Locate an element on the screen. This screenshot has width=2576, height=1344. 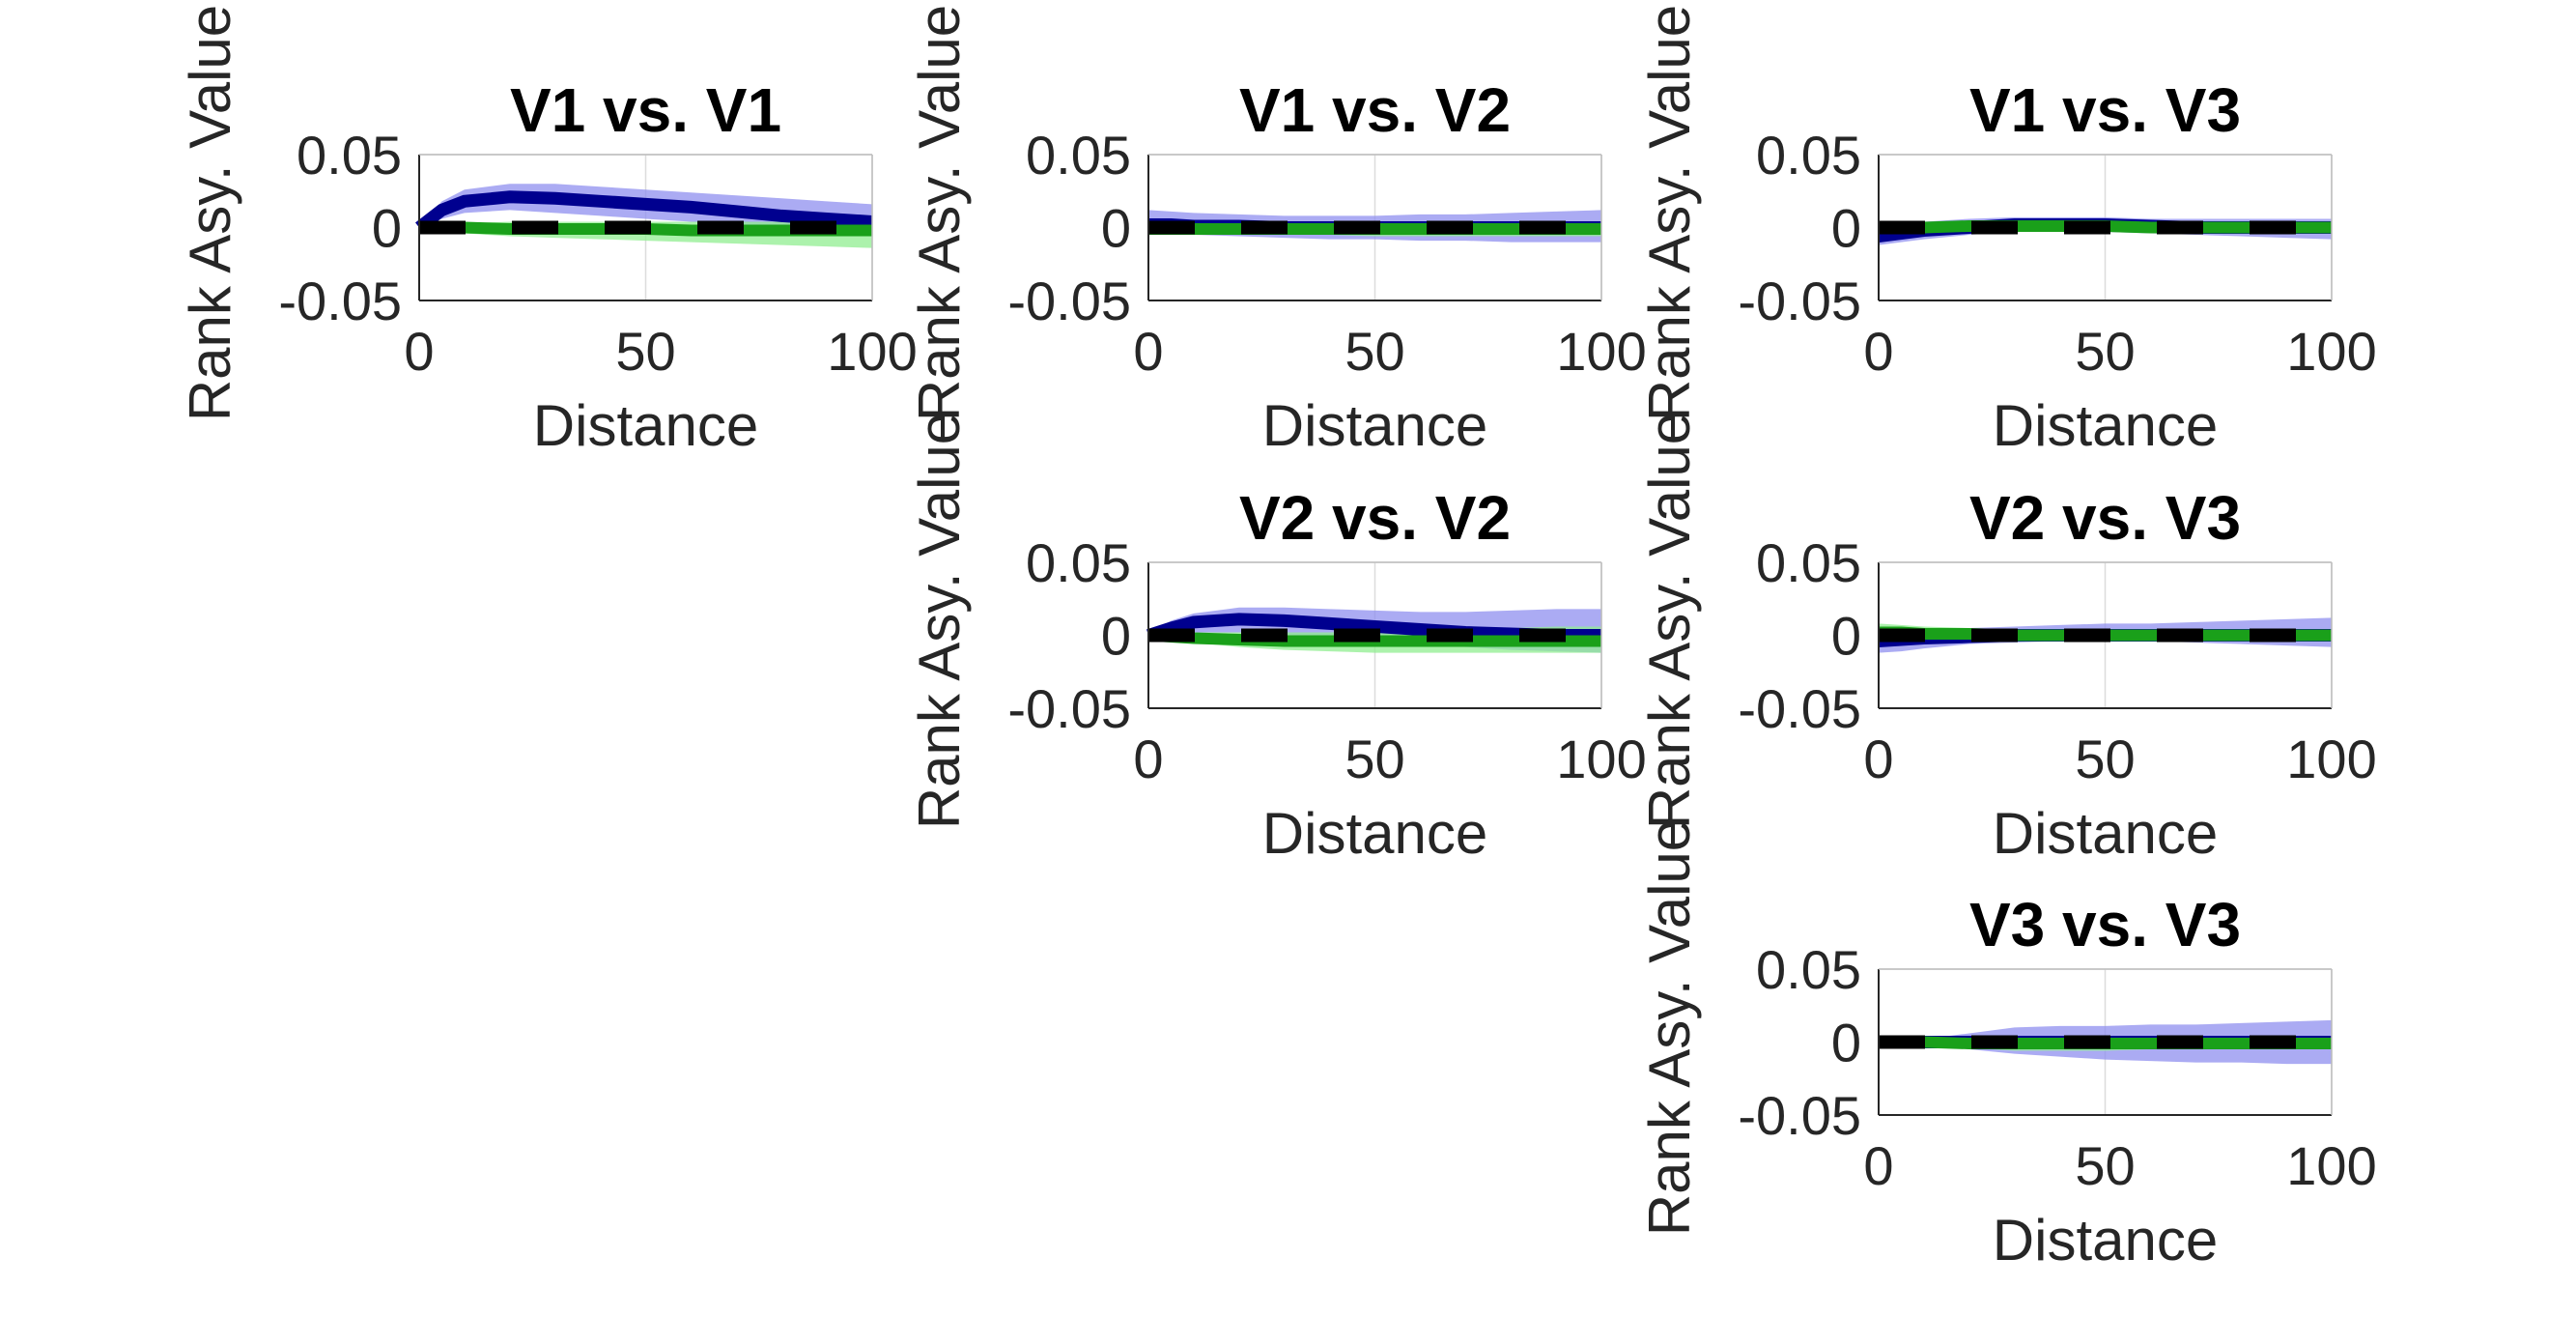
subplot-title: V3 vs. V3 is located at coordinates (2105, 924).